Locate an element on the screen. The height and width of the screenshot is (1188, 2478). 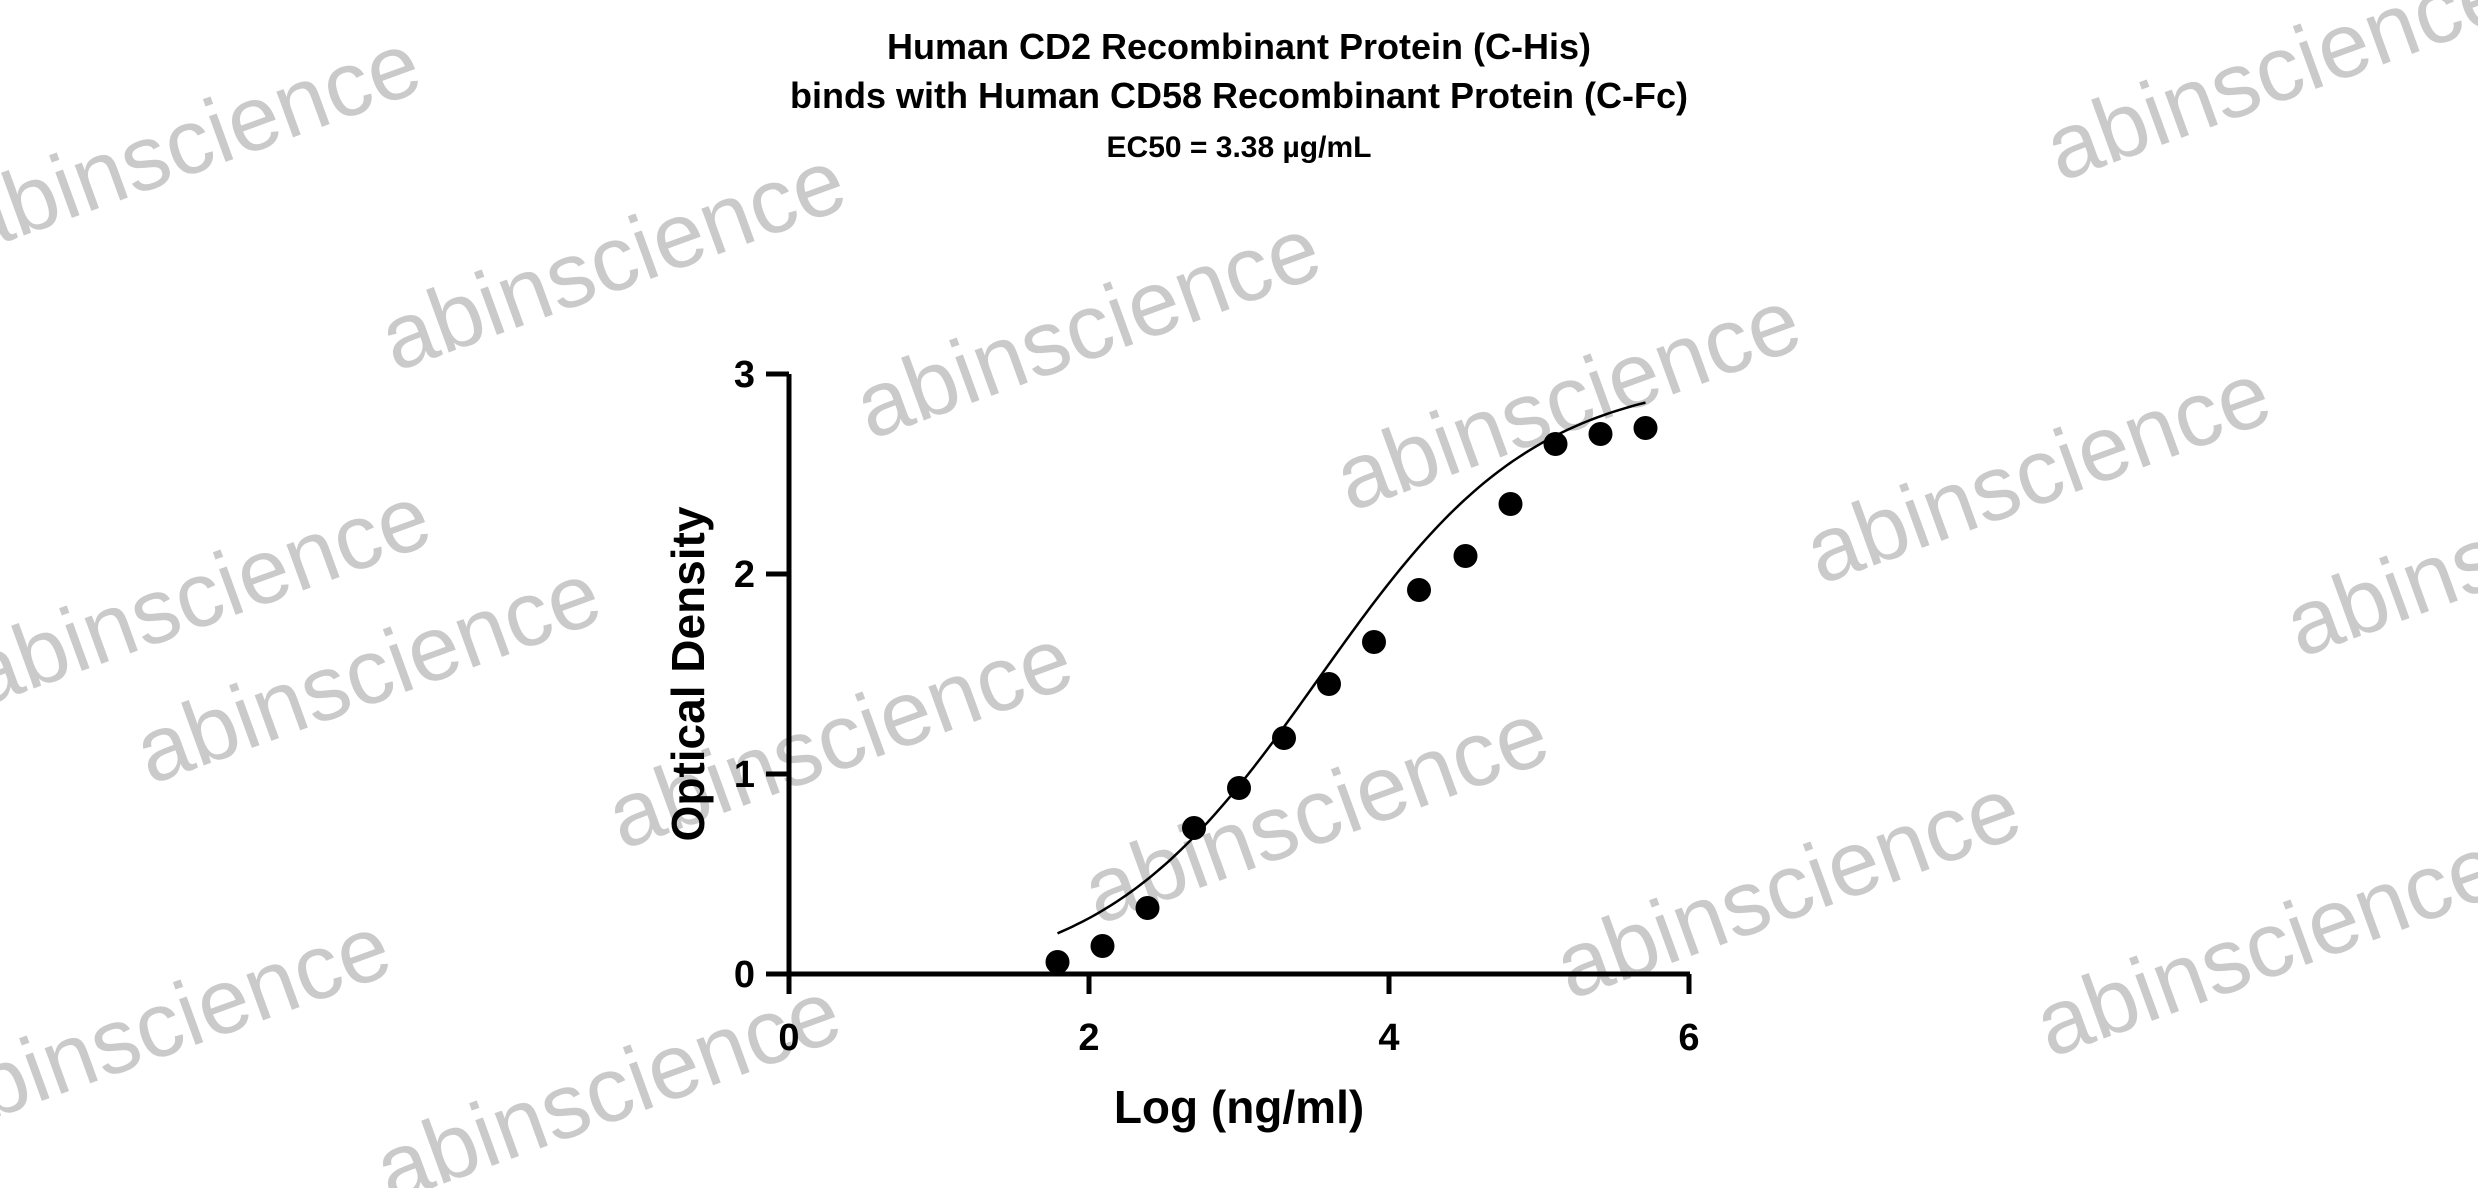
x-tick-label: 0 is located at coordinates (788, 1038).